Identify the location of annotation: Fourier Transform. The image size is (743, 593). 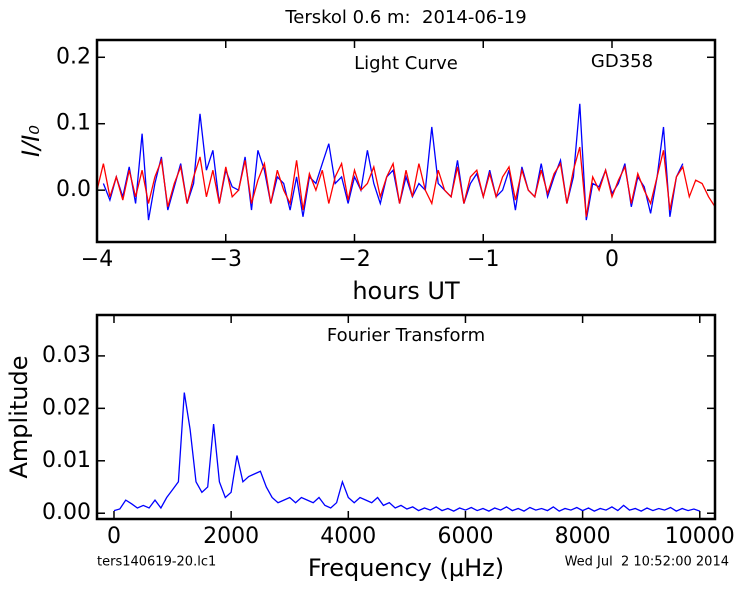
(406, 335).